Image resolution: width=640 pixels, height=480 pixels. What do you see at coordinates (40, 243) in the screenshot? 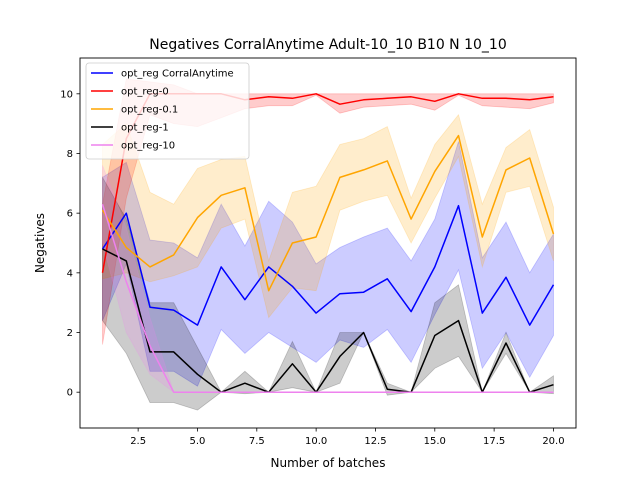
I see `y-axis-label: Negatives` at bounding box center [40, 243].